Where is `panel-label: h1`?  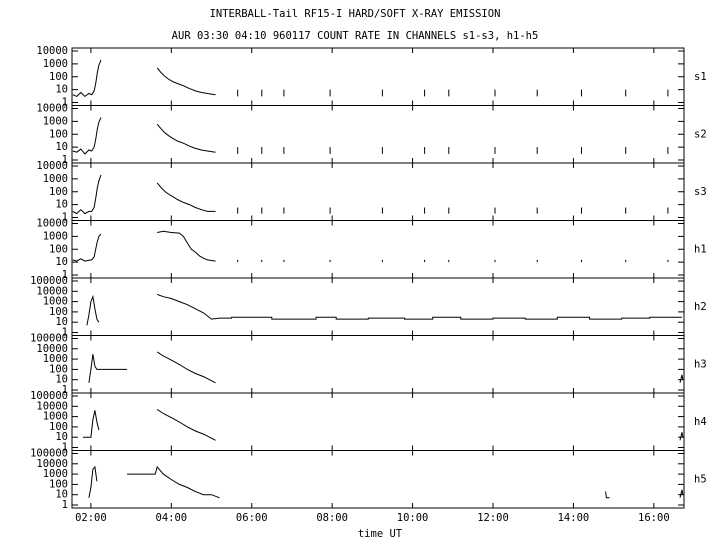
panel-label: h1 is located at coordinates (700, 249).